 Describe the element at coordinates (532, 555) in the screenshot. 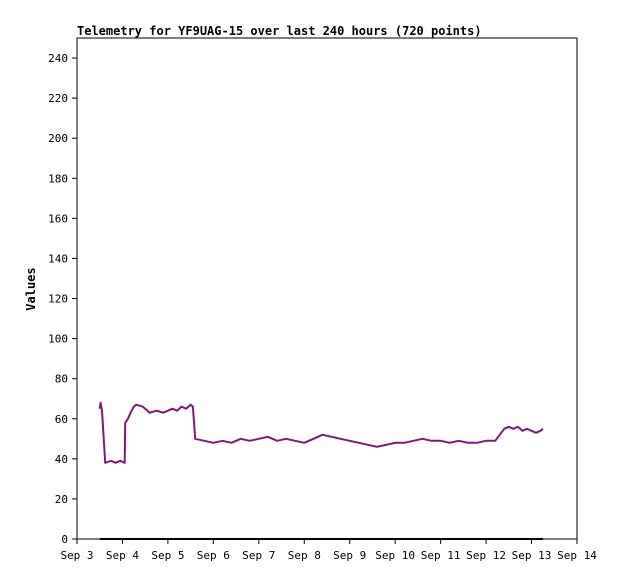

I see `x-tick-label: Sep 13` at that location.